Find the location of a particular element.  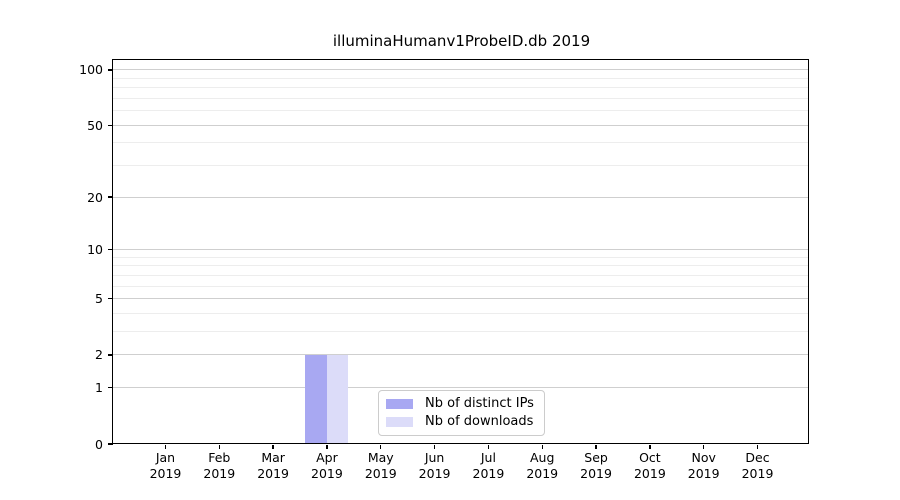

legend-label: Nb of downloads is located at coordinates (479, 421).